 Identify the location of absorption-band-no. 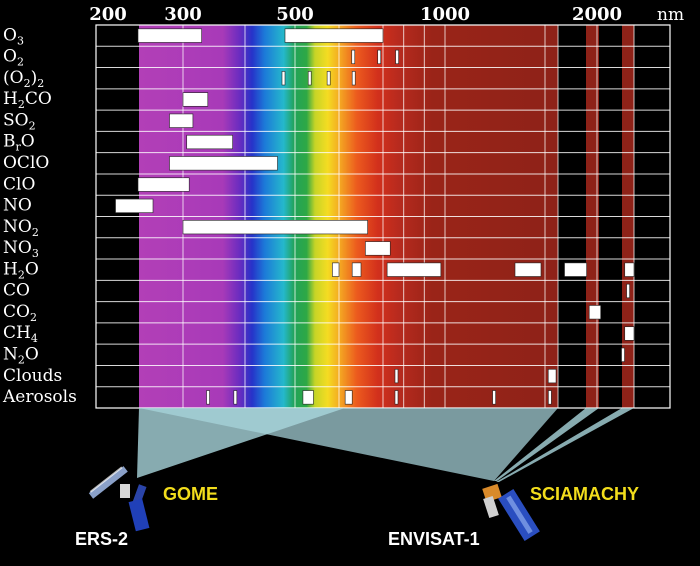
(134, 205).